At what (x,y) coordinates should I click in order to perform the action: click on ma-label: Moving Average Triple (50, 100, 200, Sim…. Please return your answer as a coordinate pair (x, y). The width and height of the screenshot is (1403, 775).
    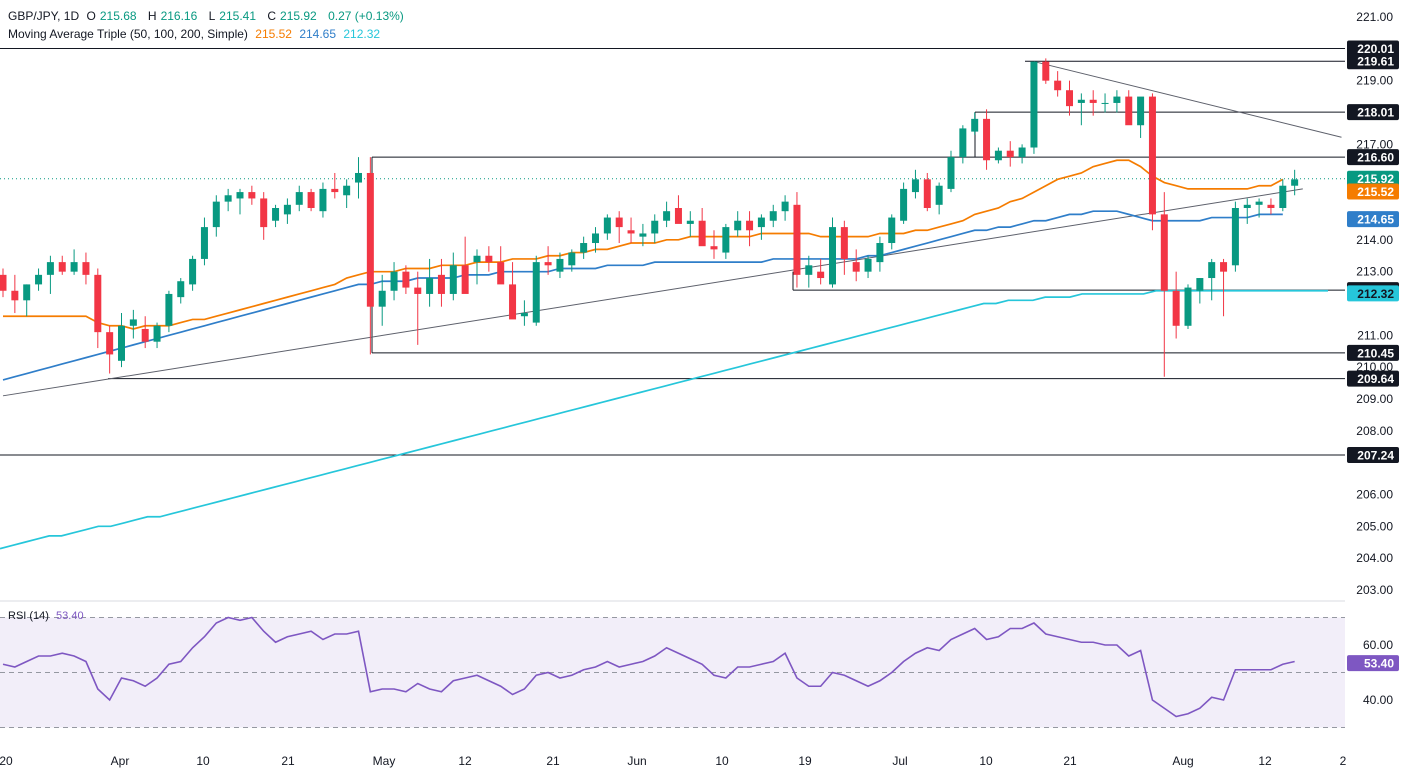
    Looking at the image, I should click on (128, 34).